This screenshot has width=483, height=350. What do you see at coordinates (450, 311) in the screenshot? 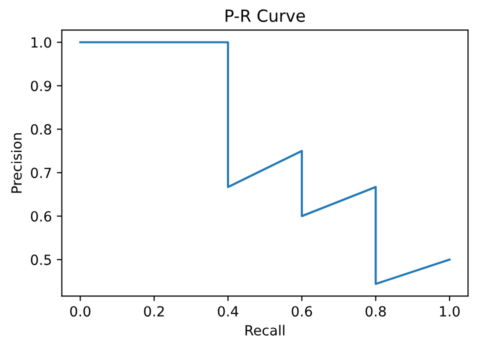
I see `x-tick-label: 1.0` at bounding box center [450, 311].